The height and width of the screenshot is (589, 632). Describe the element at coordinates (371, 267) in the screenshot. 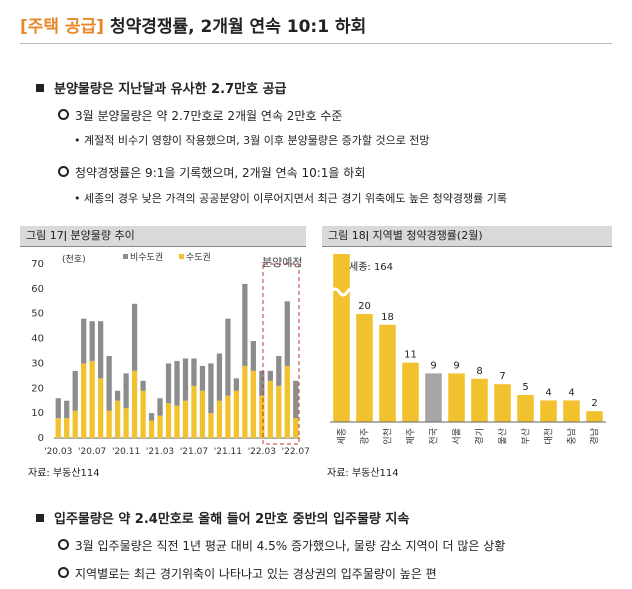

I see `sejong-value-label: 세종: 164` at that location.